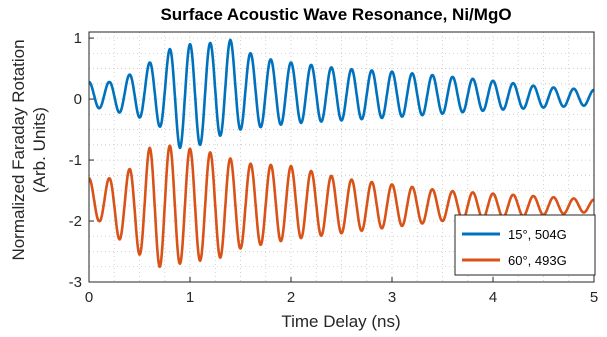 The width and height of the screenshot is (607, 337). I want to click on legend: 15°, 504G 60°, 493G, so click(525, 245).